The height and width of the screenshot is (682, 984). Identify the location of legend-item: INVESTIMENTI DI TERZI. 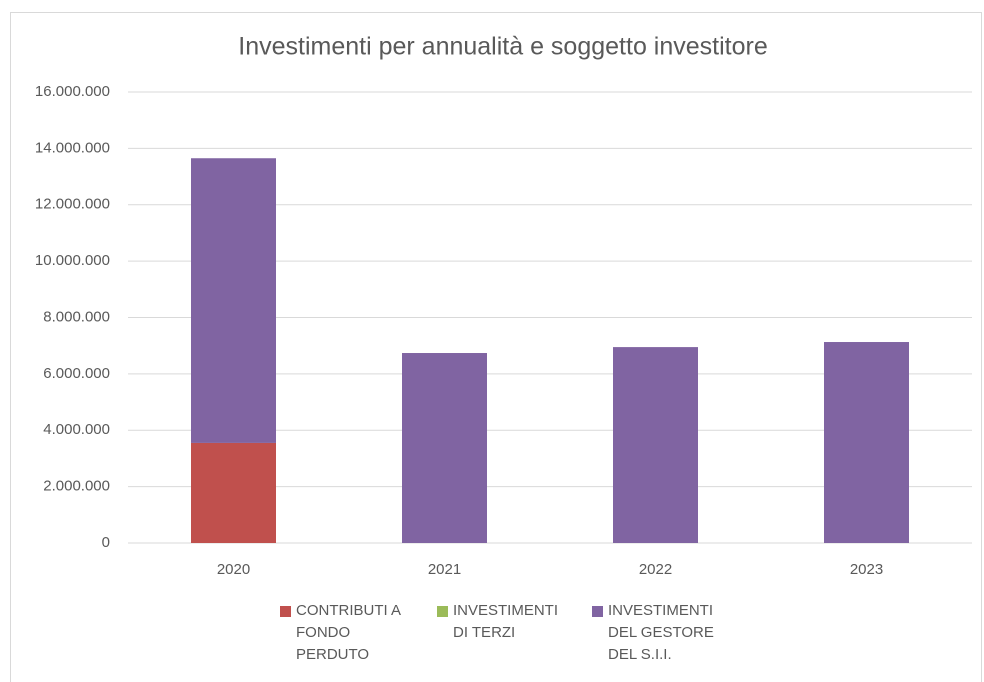
(504, 622).